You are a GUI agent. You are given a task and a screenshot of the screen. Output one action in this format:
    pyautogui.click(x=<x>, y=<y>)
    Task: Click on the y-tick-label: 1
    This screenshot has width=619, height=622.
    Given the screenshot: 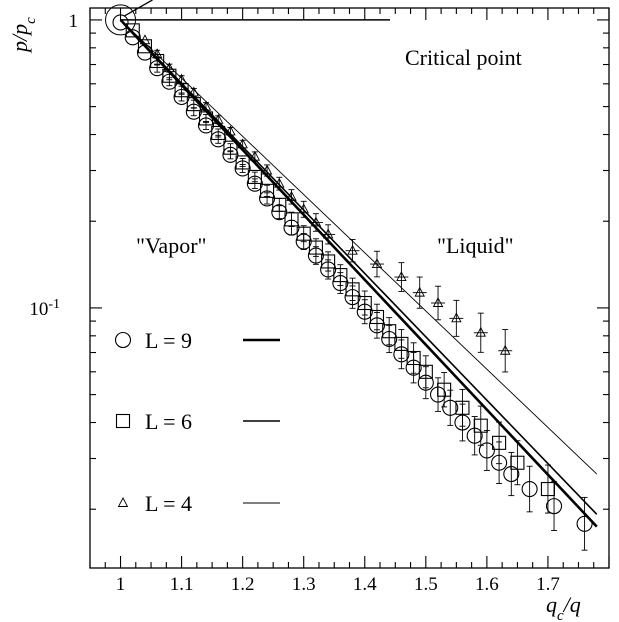 What is the action you would take?
    pyautogui.click(x=74, y=21)
    